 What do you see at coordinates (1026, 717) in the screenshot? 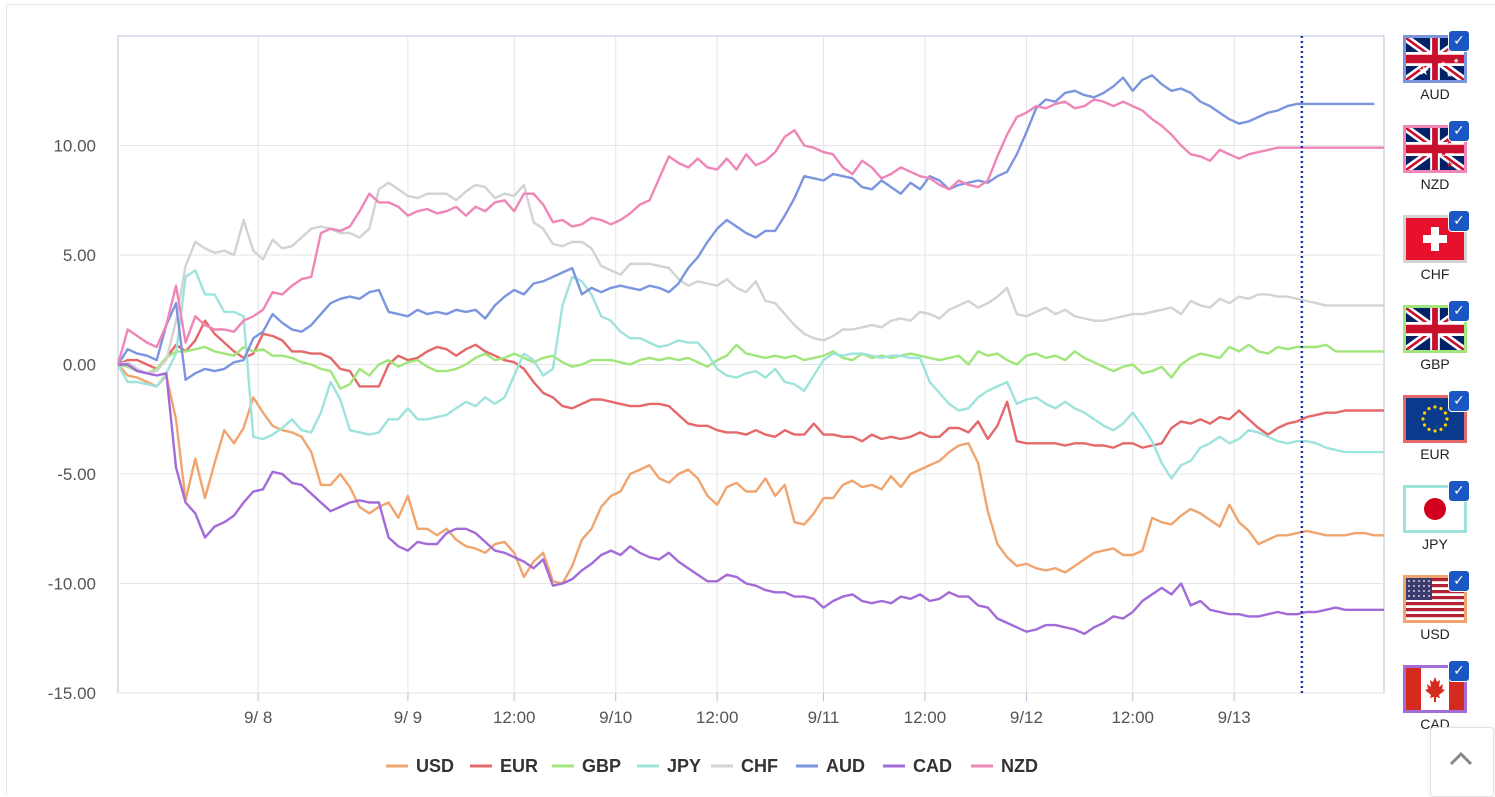
I see `x-tick-label: 9/12` at bounding box center [1026, 717].